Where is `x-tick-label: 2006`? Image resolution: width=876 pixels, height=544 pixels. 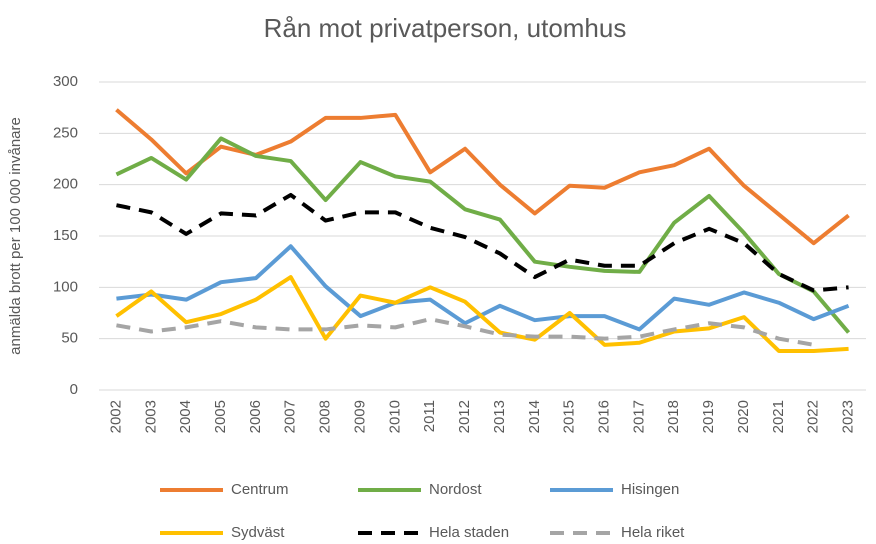
x-tick-label: 2006 is located at coordinates (255, 416).